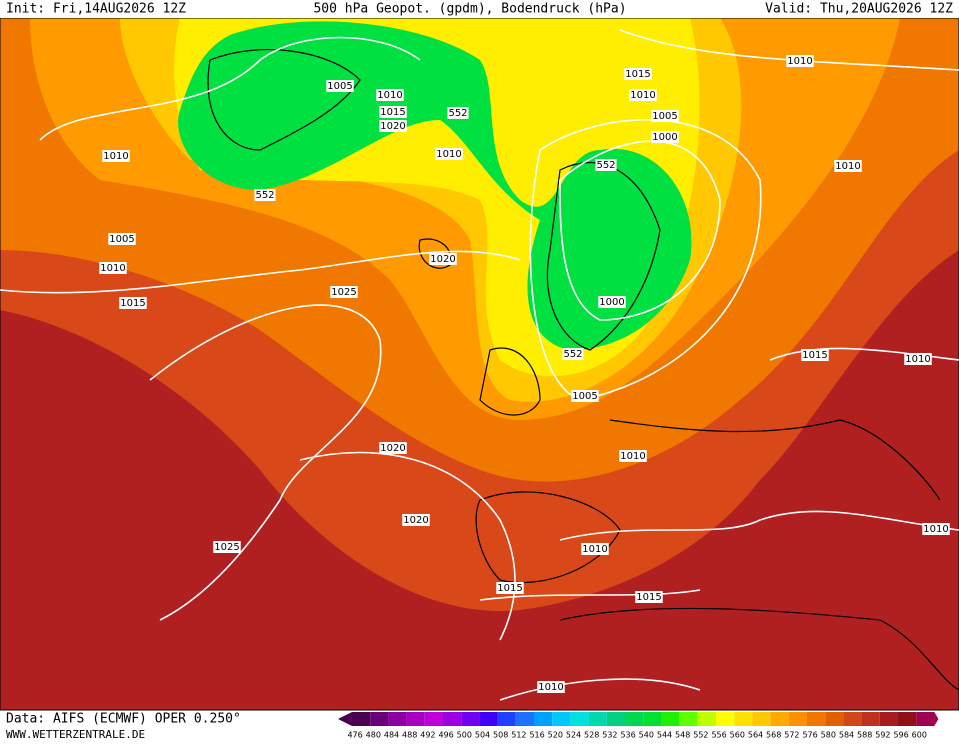 The image size is (959, 745). What do you see at coordinates (609, 735) in the screenshot?
I see `colorbar-label: 532` at bounding box center [609, 735].